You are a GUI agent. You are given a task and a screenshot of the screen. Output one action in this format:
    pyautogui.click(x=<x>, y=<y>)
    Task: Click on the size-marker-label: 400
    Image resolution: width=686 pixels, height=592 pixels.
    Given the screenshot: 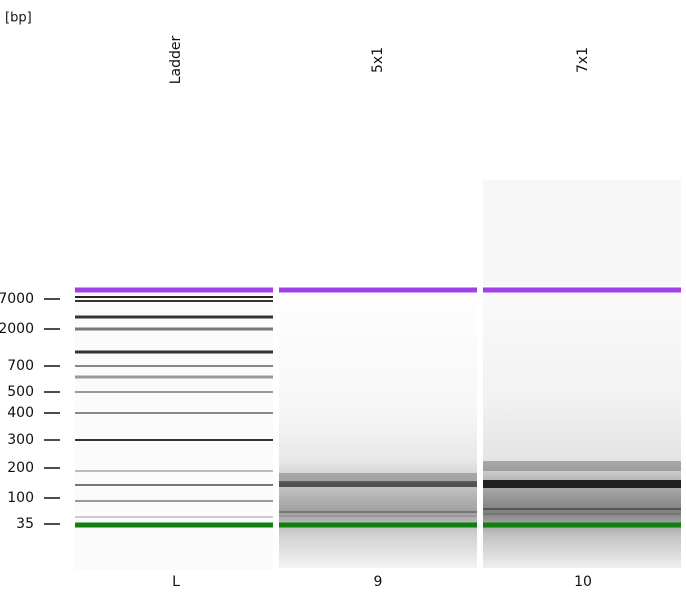 What is the action you would take?
    pyautogui.click(x=20, y=413)
    